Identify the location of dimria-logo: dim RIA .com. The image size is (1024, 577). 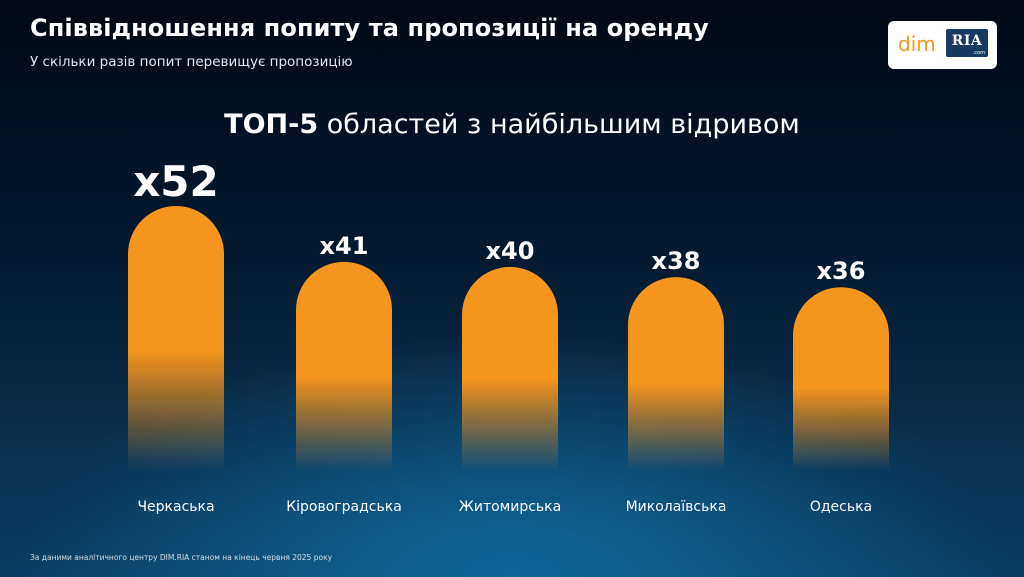
(942, 45).